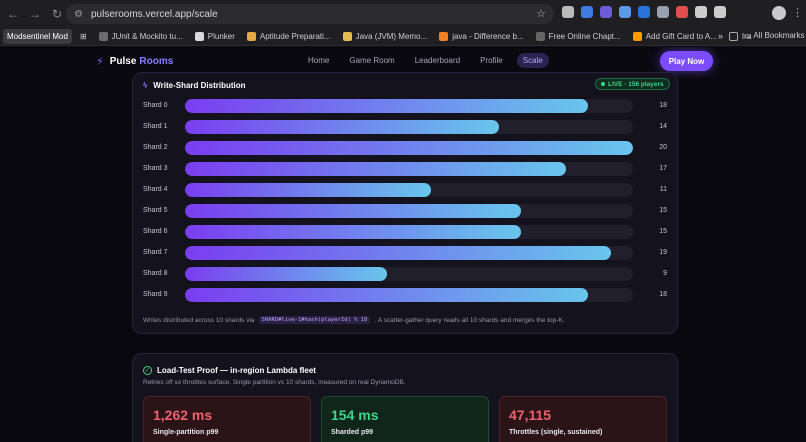 The image size is (806, 442). Describe the element at coordinates (779, 13) in the screenshot. I see `profile-avatar` at that location.